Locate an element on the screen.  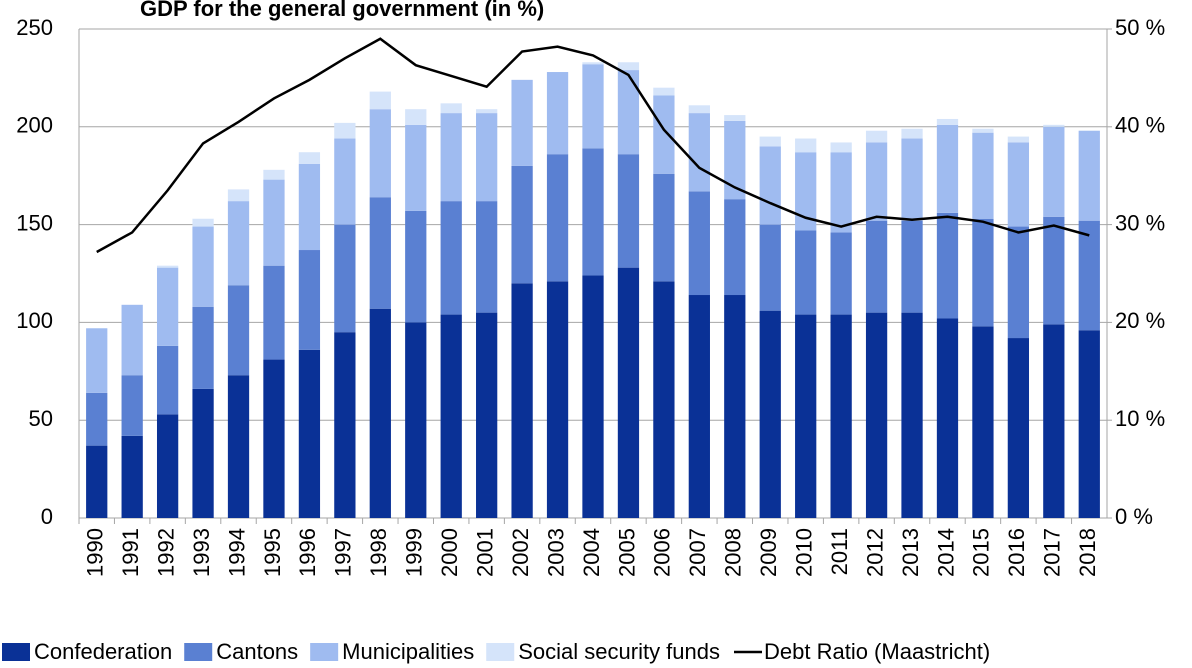
y-tick-label: 0 is located at coordinates (47, 516).